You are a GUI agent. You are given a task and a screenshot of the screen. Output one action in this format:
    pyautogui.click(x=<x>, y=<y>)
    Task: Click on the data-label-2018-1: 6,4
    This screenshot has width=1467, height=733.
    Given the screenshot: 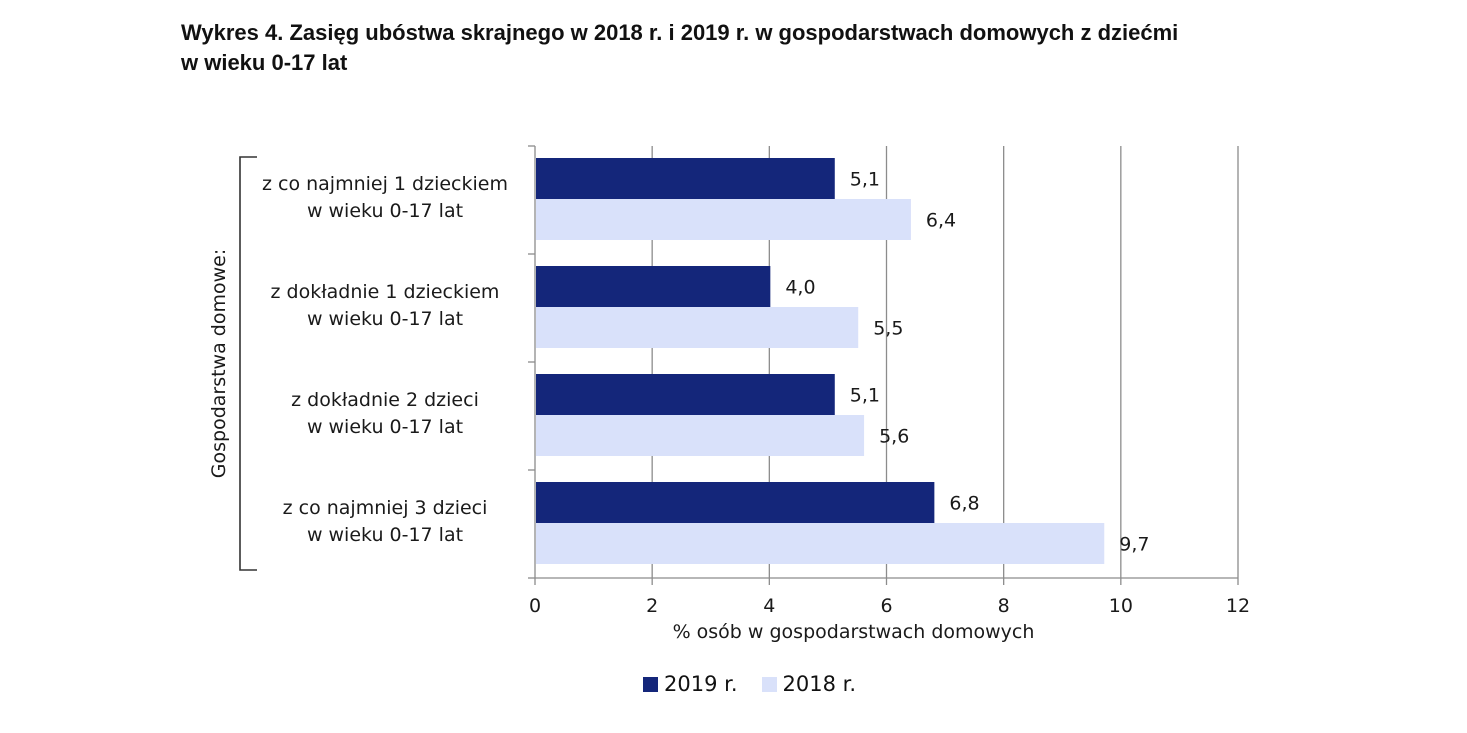 What is the action you would take?
    pyautogui.click(x=941, y=221)
    